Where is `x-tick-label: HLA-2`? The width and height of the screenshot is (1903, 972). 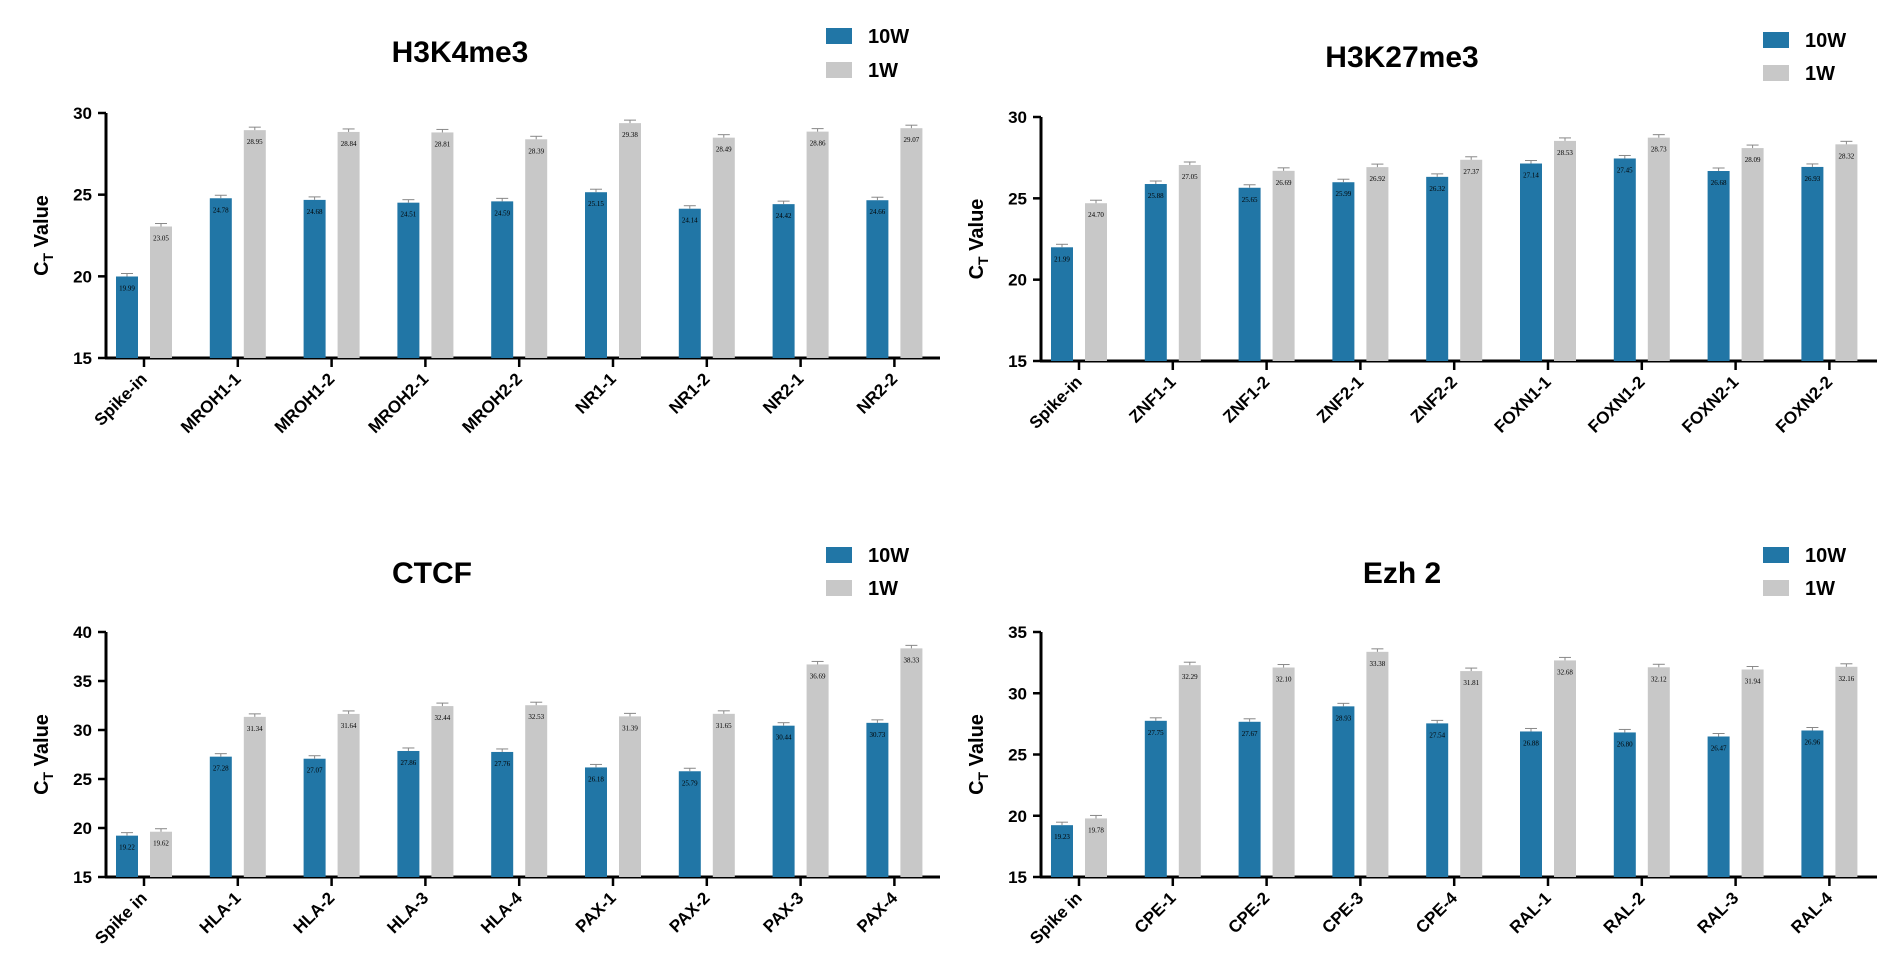 x-tick-label: HLA-2 is located at coordinates (314, 912).